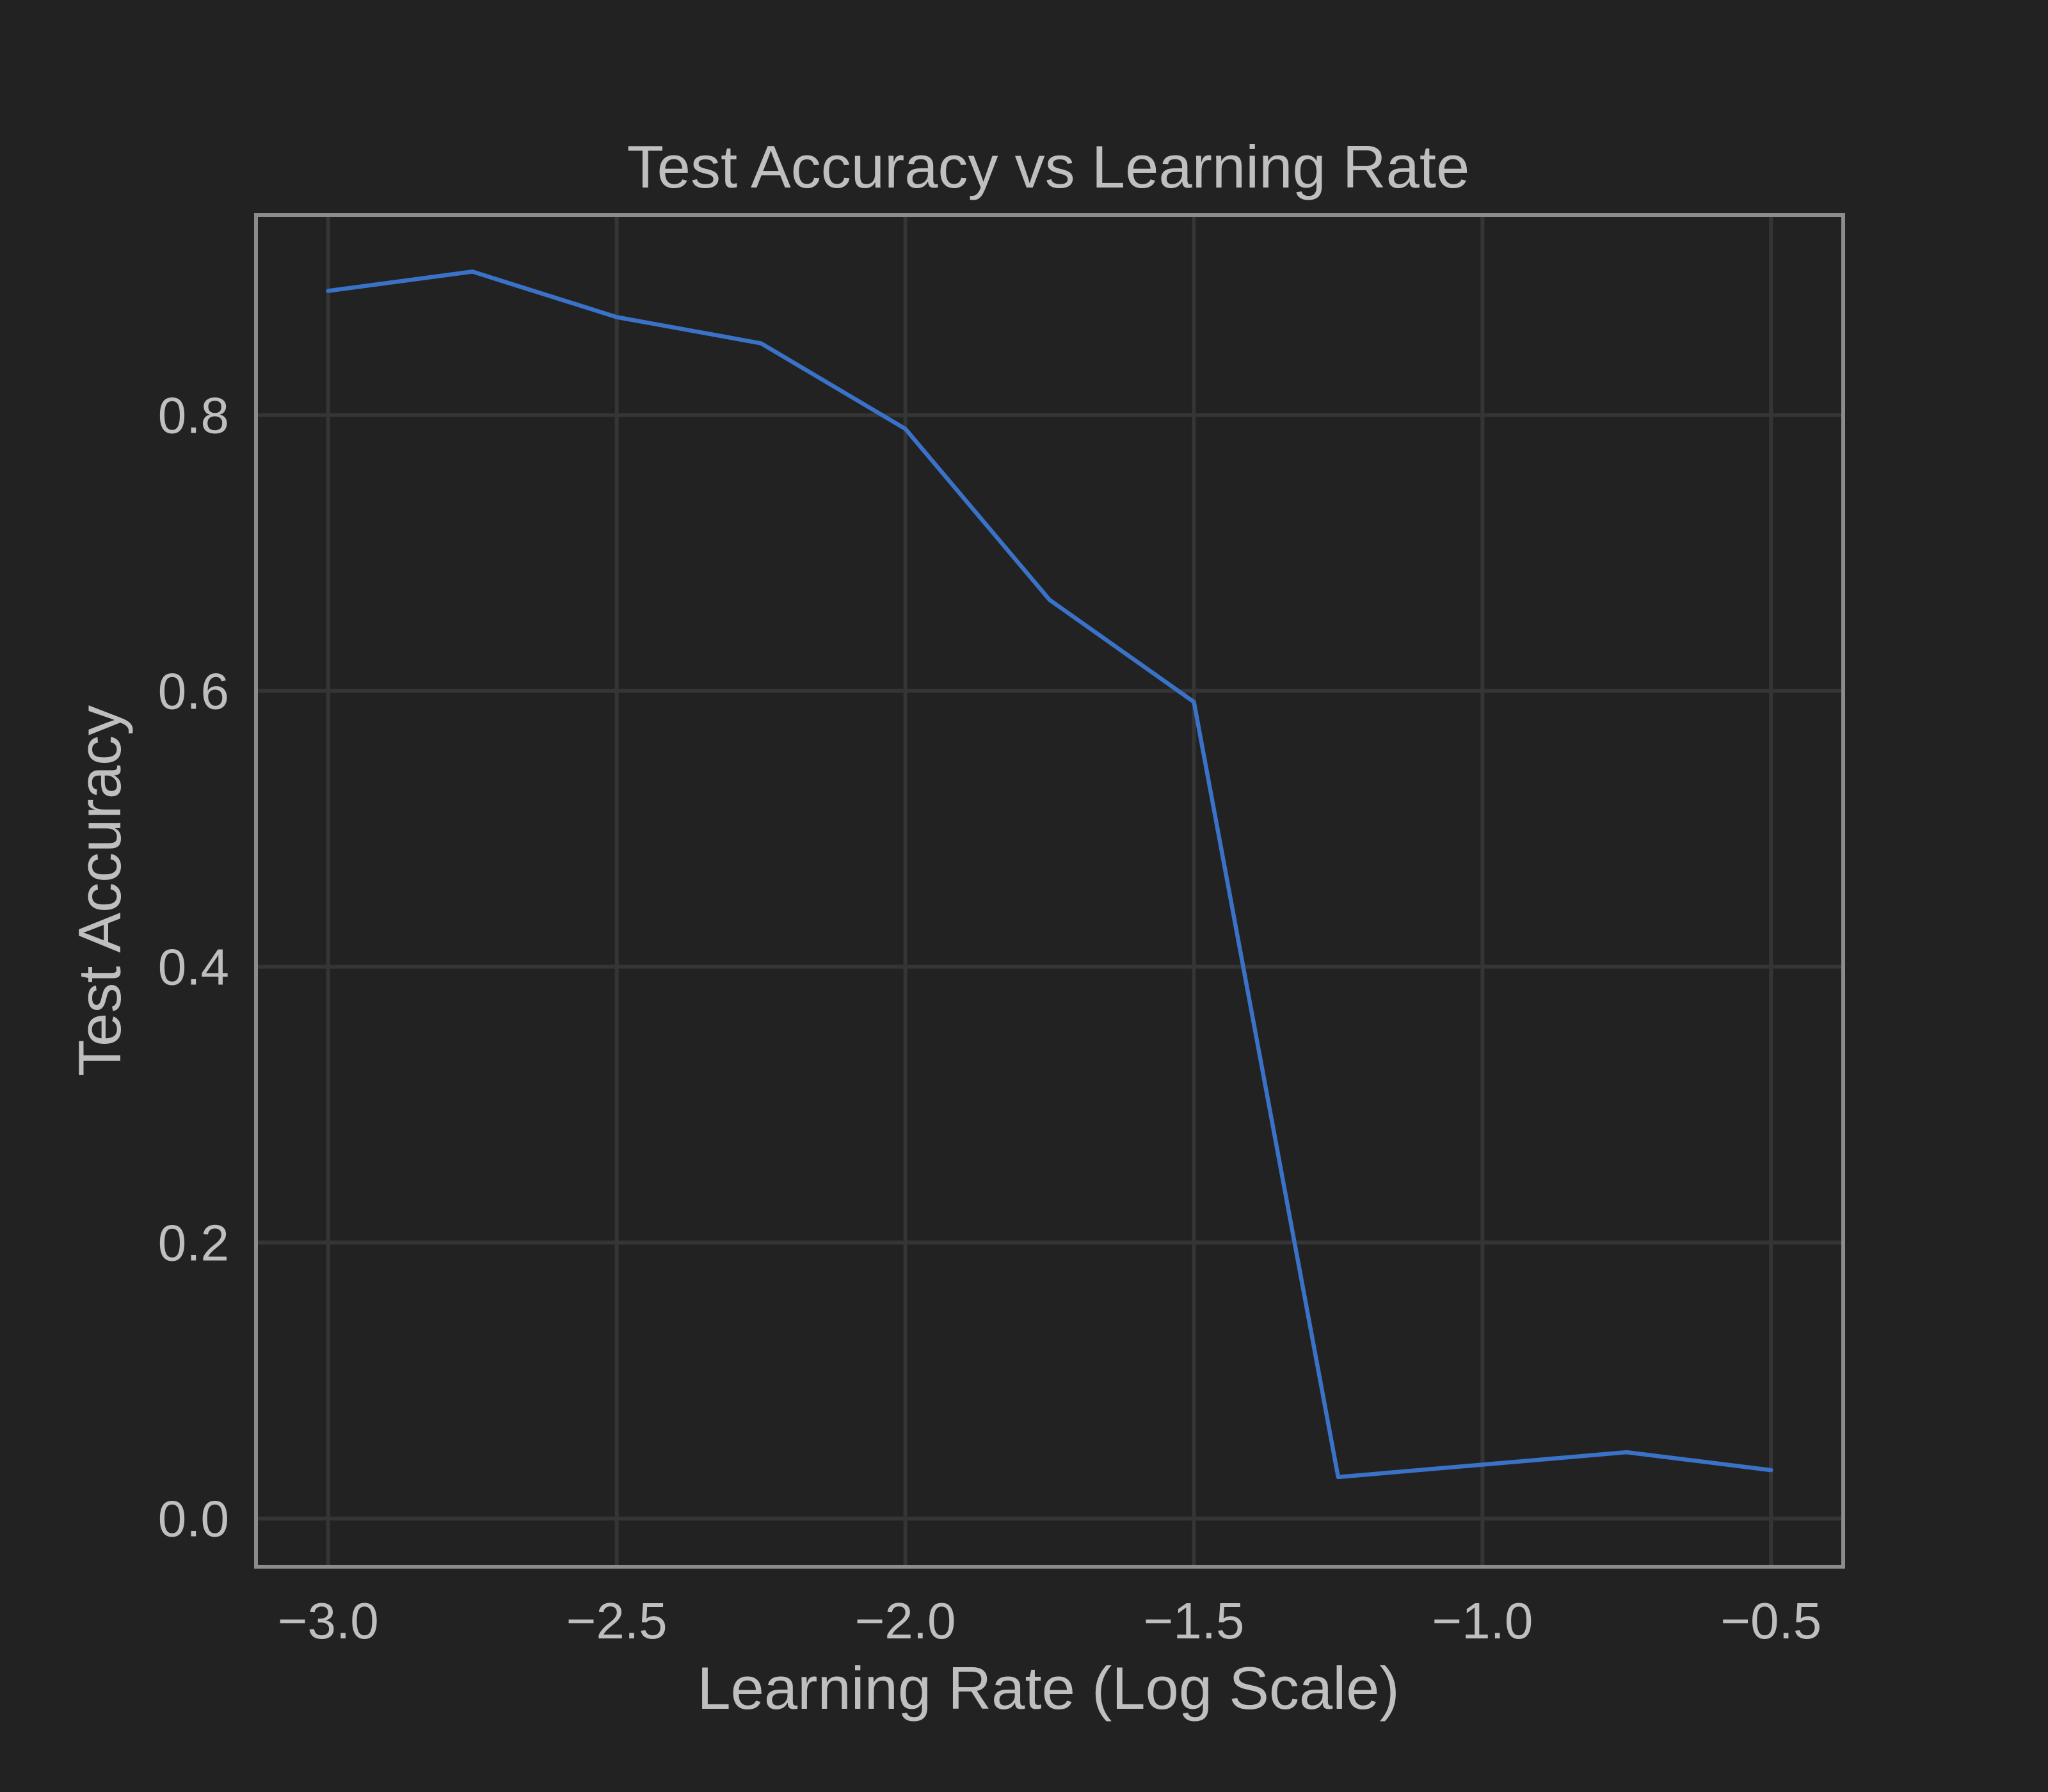 The height and width of the screenshot is (1792, 2048). Describe the element at coordinates (1193, 1620) in the screenshot. I see `x-tick-label: −1.5` at that location.